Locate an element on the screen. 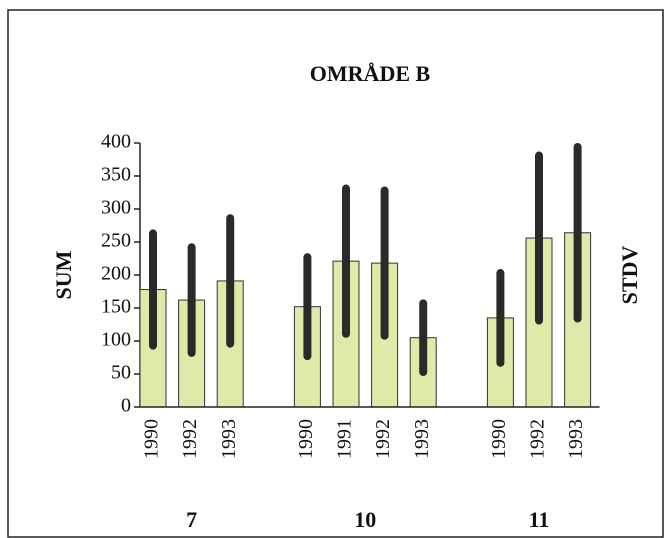 This screenshot has width=664, height=538. y-tick-label: 50 is located at coordinates (121, 373).